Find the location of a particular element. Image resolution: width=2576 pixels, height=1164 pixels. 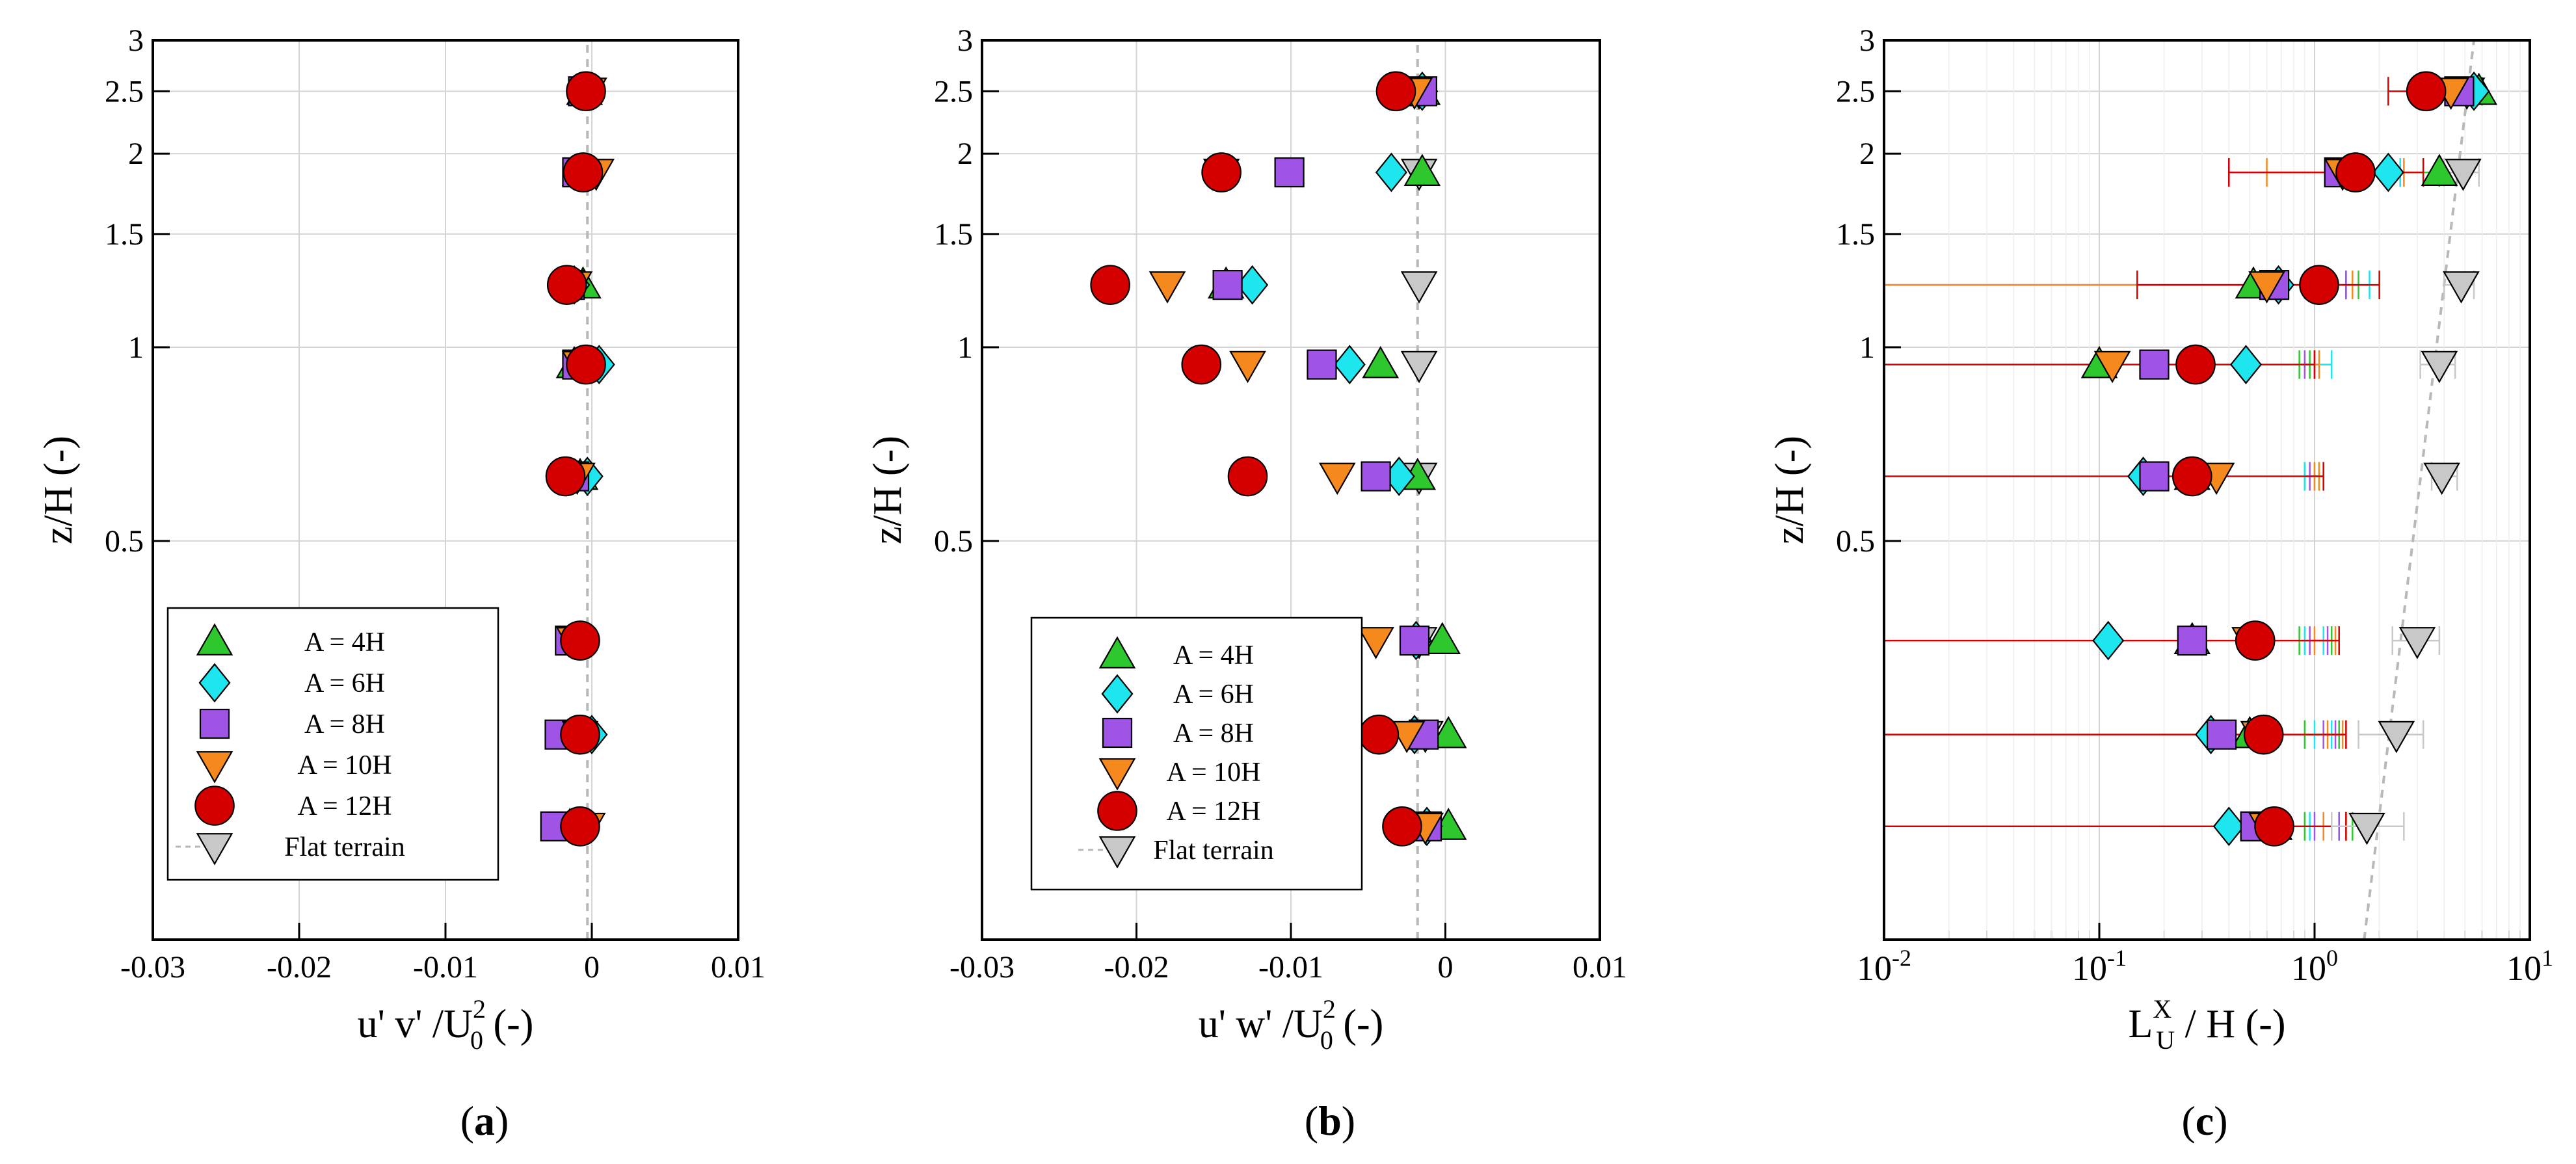

x-axis-label: LX U / H (-) is located at coordinates (2206, 1024).